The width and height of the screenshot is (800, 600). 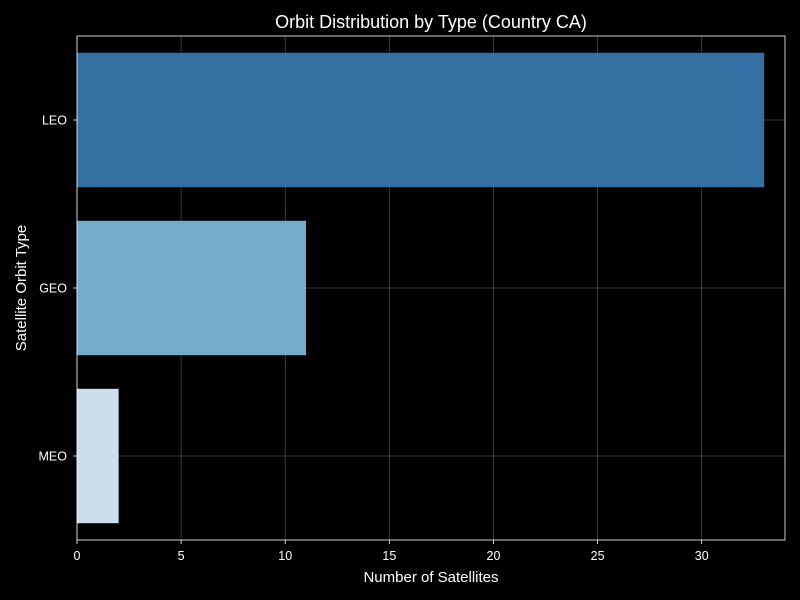 I want to click on x-tick-label: 30, so click(x=702, y=556).